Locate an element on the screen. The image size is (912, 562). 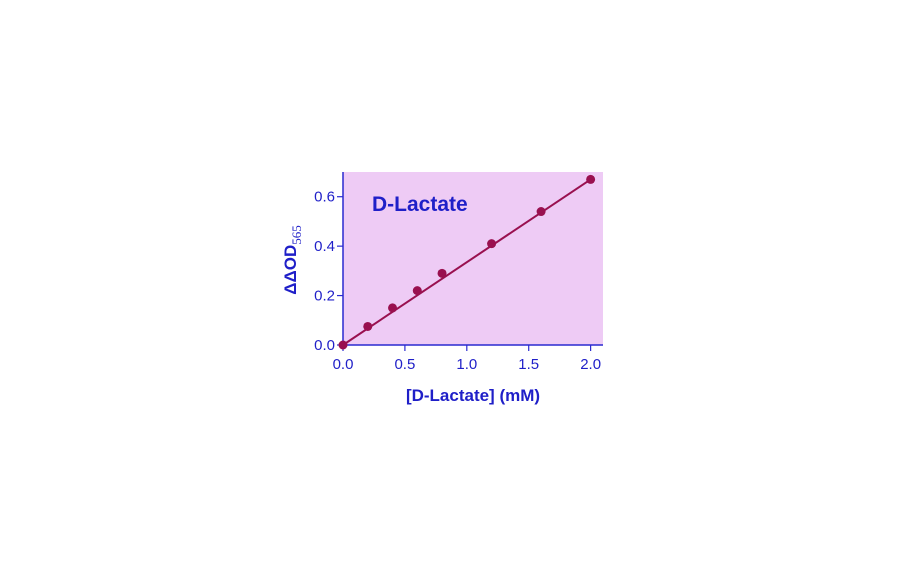
y-tick-label: 0.0 is located at coordinates (324, 345).